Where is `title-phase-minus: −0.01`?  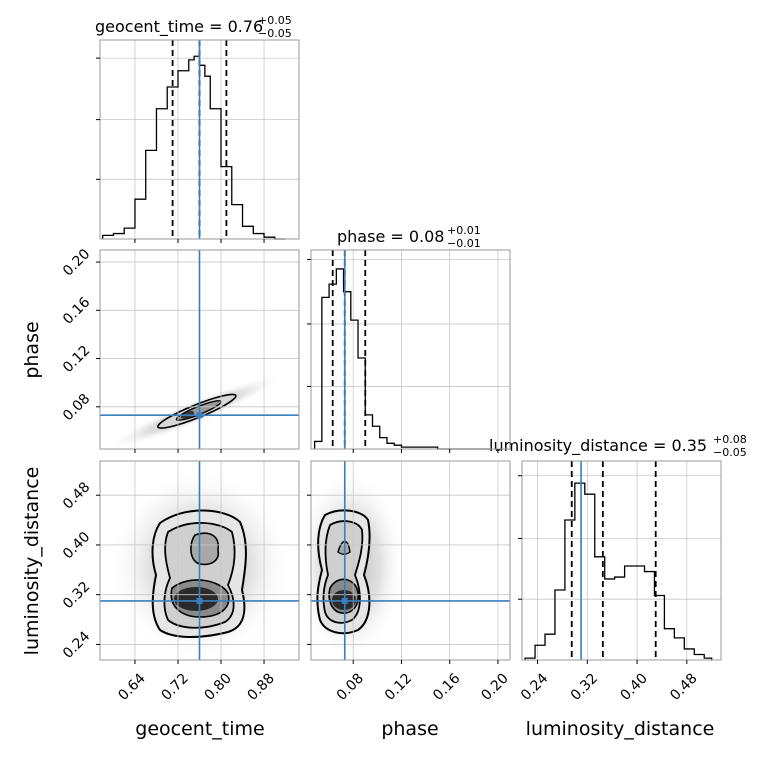 title-phase-minus: −0.01 is located at coordinates (464, 243).